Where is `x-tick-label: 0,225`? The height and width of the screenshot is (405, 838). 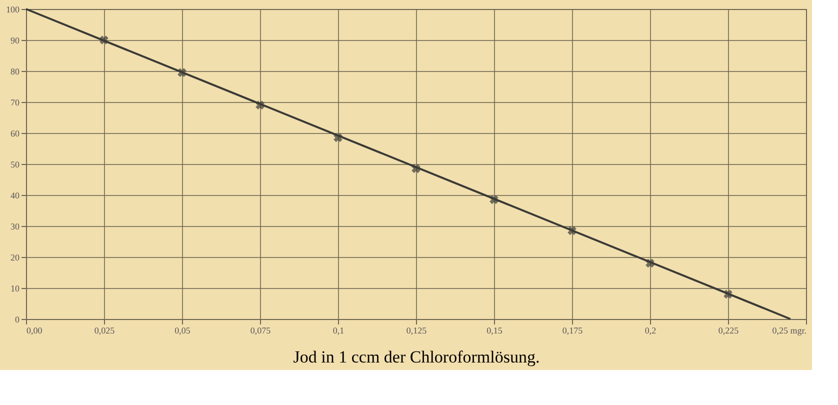
x-tick-label: 0,225 is located at coordinates (729, 331).